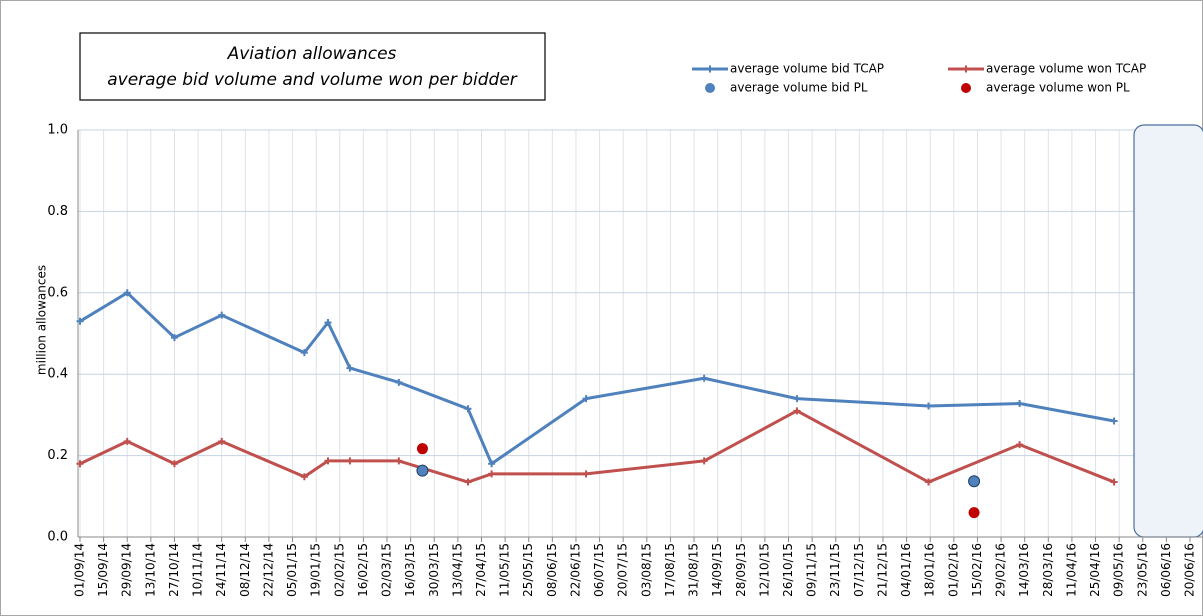  Describe the element at coordinates (1066, 69) in the screenshot. I see `legend-label: average volume won TCAP` at that location.